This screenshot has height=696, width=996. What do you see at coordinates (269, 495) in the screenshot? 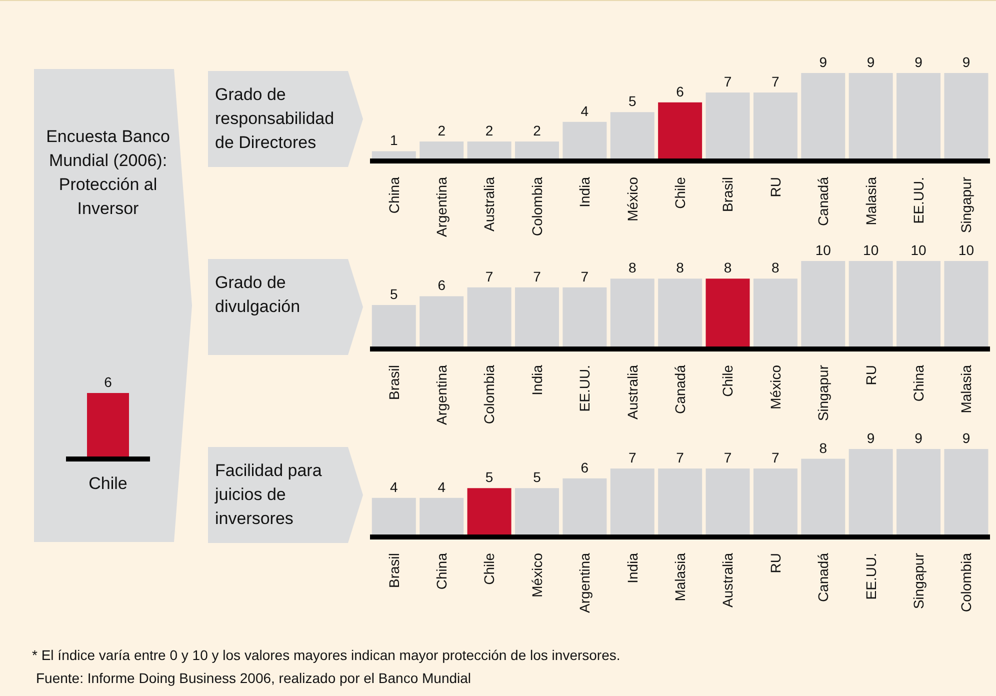
I see `text: Facilidad para juicios de inversores` at bounding box center [269, 495].